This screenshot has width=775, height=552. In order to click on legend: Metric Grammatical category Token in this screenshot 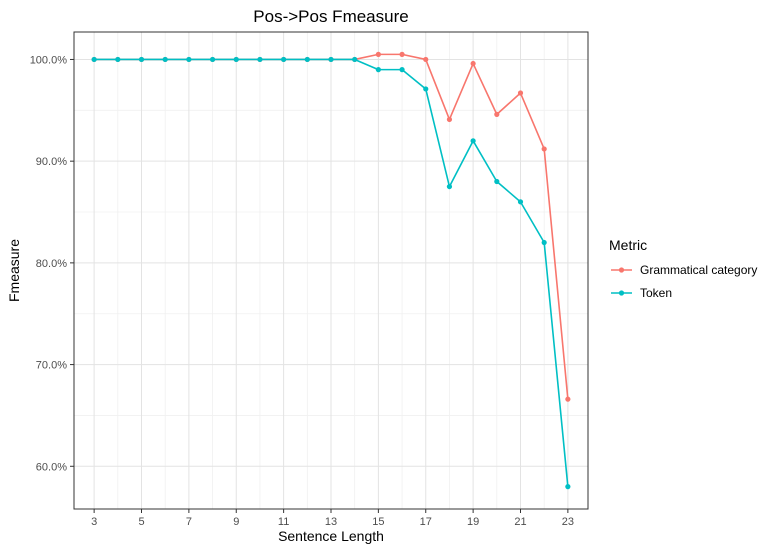, I will do `click(683, 268)`.